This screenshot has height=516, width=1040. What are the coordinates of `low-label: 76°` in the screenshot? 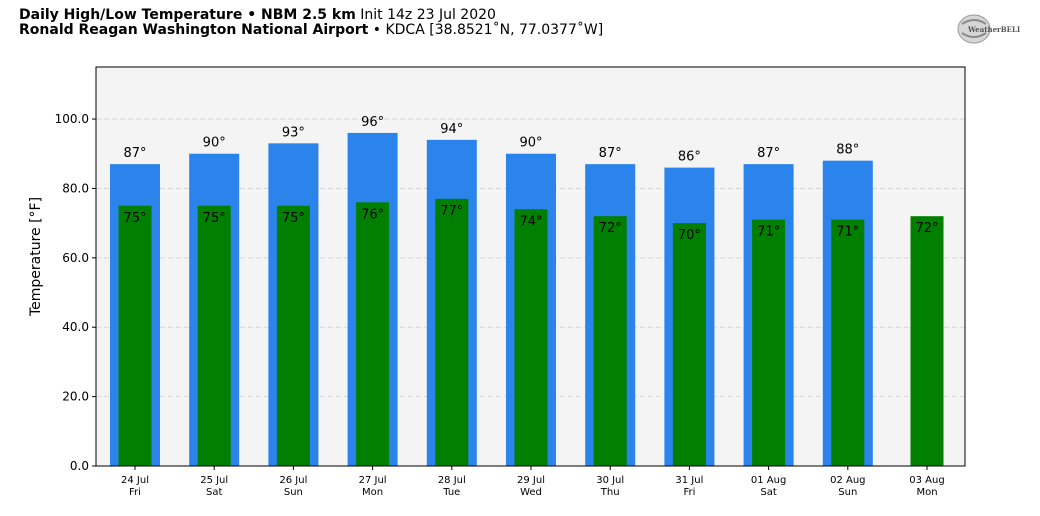 It's located at (372, 214).